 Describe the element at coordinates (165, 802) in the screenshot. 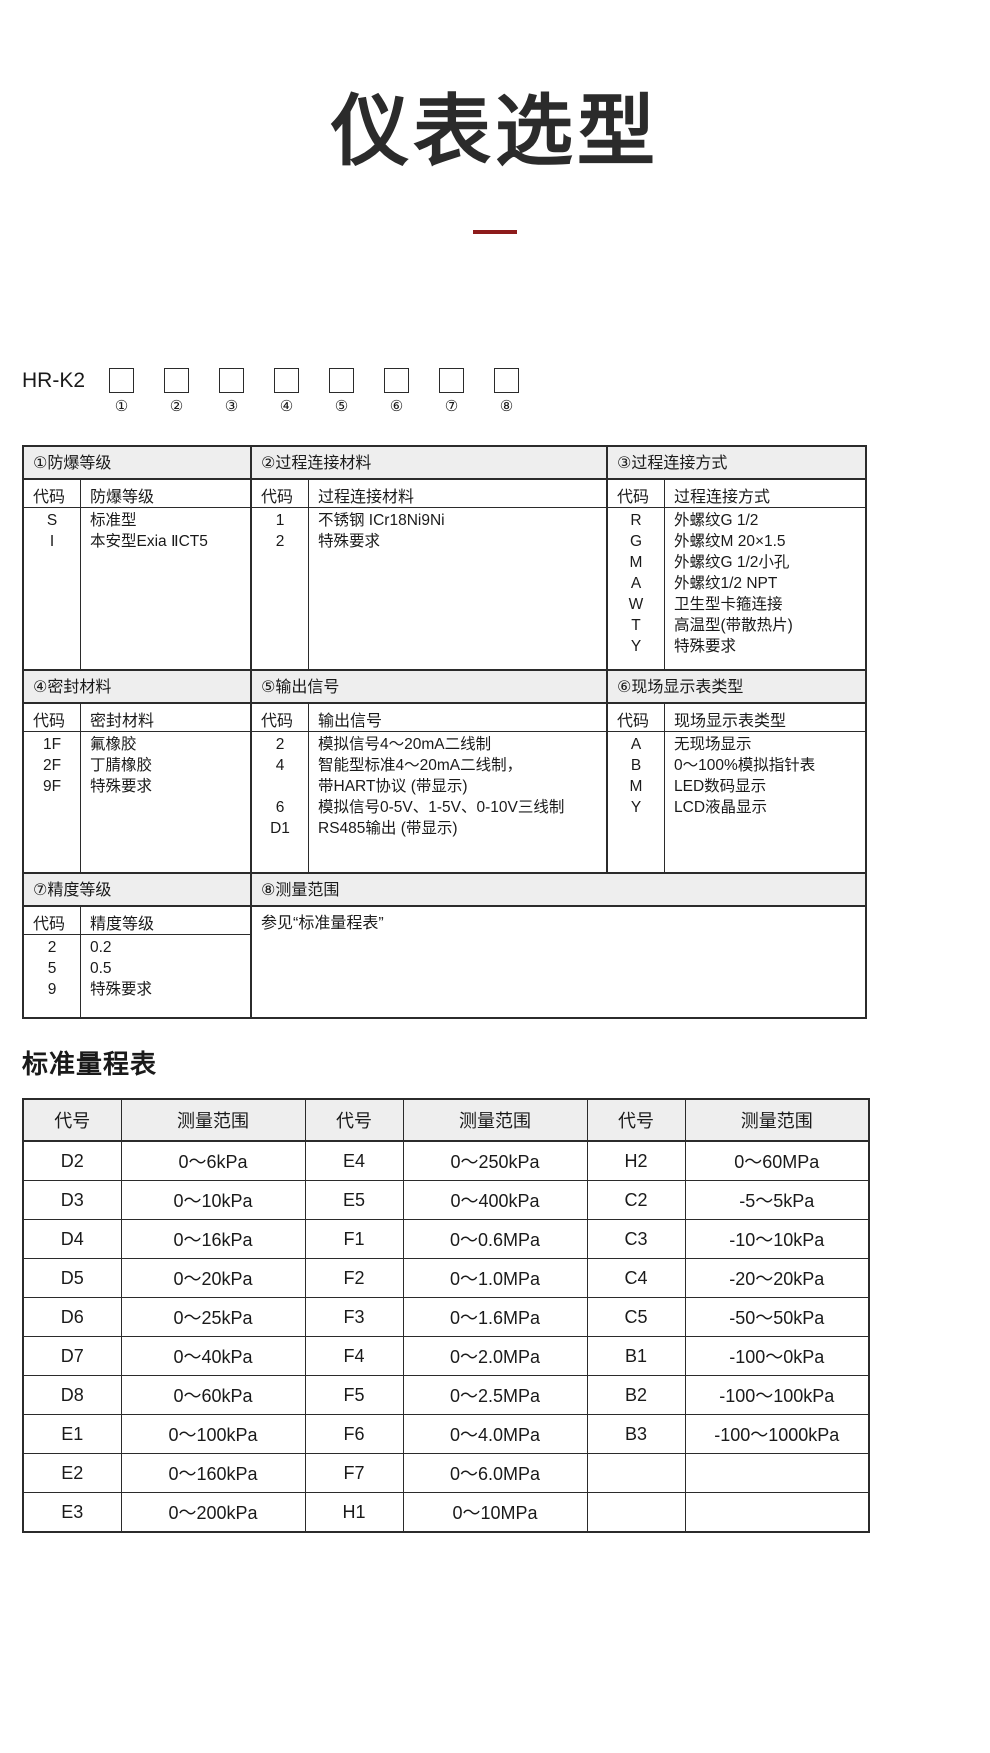

I see `section-4-descs: 氟橡胶 丁腈橡胶 特殊要求` at that location.